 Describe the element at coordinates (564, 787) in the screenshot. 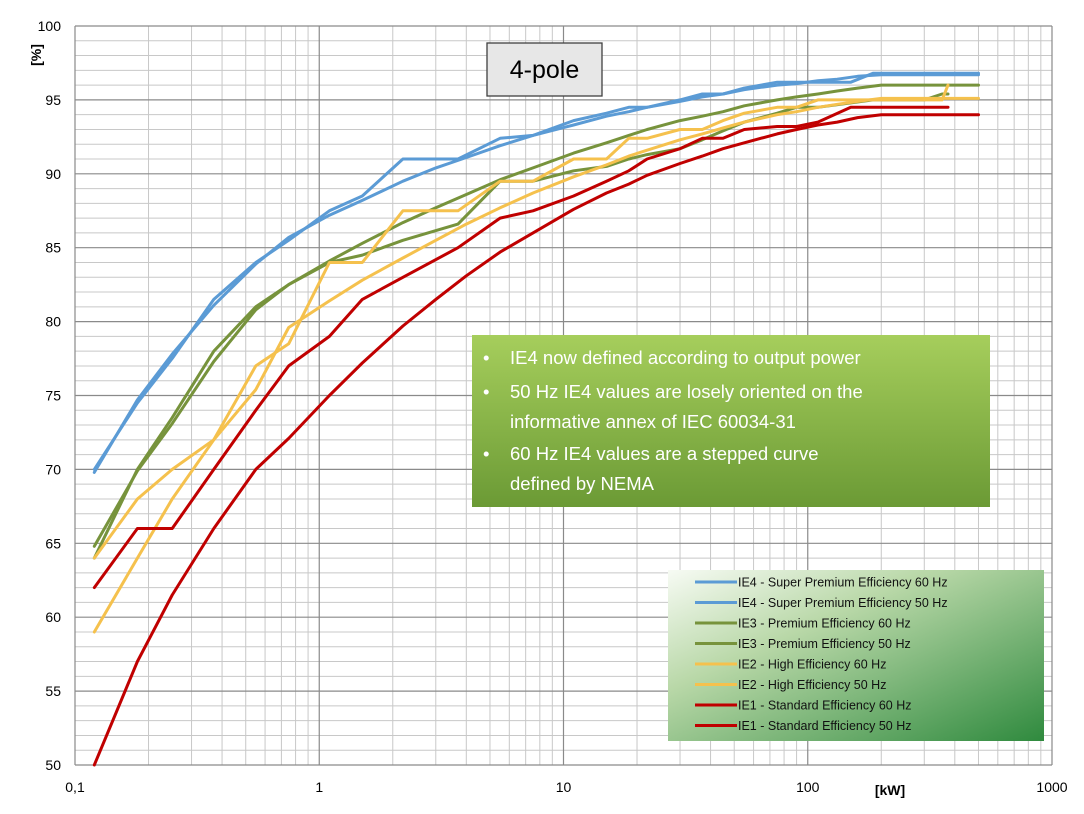

I see `x-tick-label: 10` at that location.